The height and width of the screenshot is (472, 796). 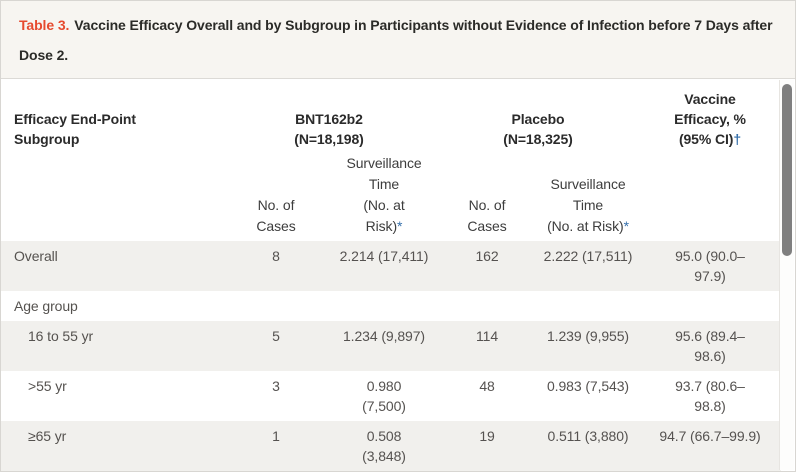 What do you see at coordinates (111, 196) in the screenshot?
I see `stub-subheader-empty` at bounding box center [111, 196].